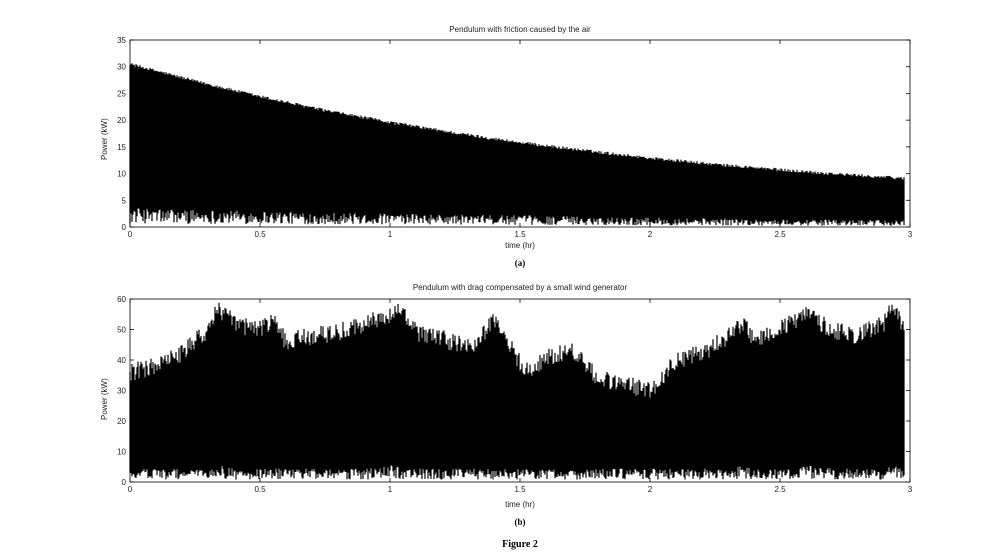  What do you see at coordinates (520, 234) in the screenshot?
I see `chart-a-xtick-label: 1.5` at bounding box center [520, 234].